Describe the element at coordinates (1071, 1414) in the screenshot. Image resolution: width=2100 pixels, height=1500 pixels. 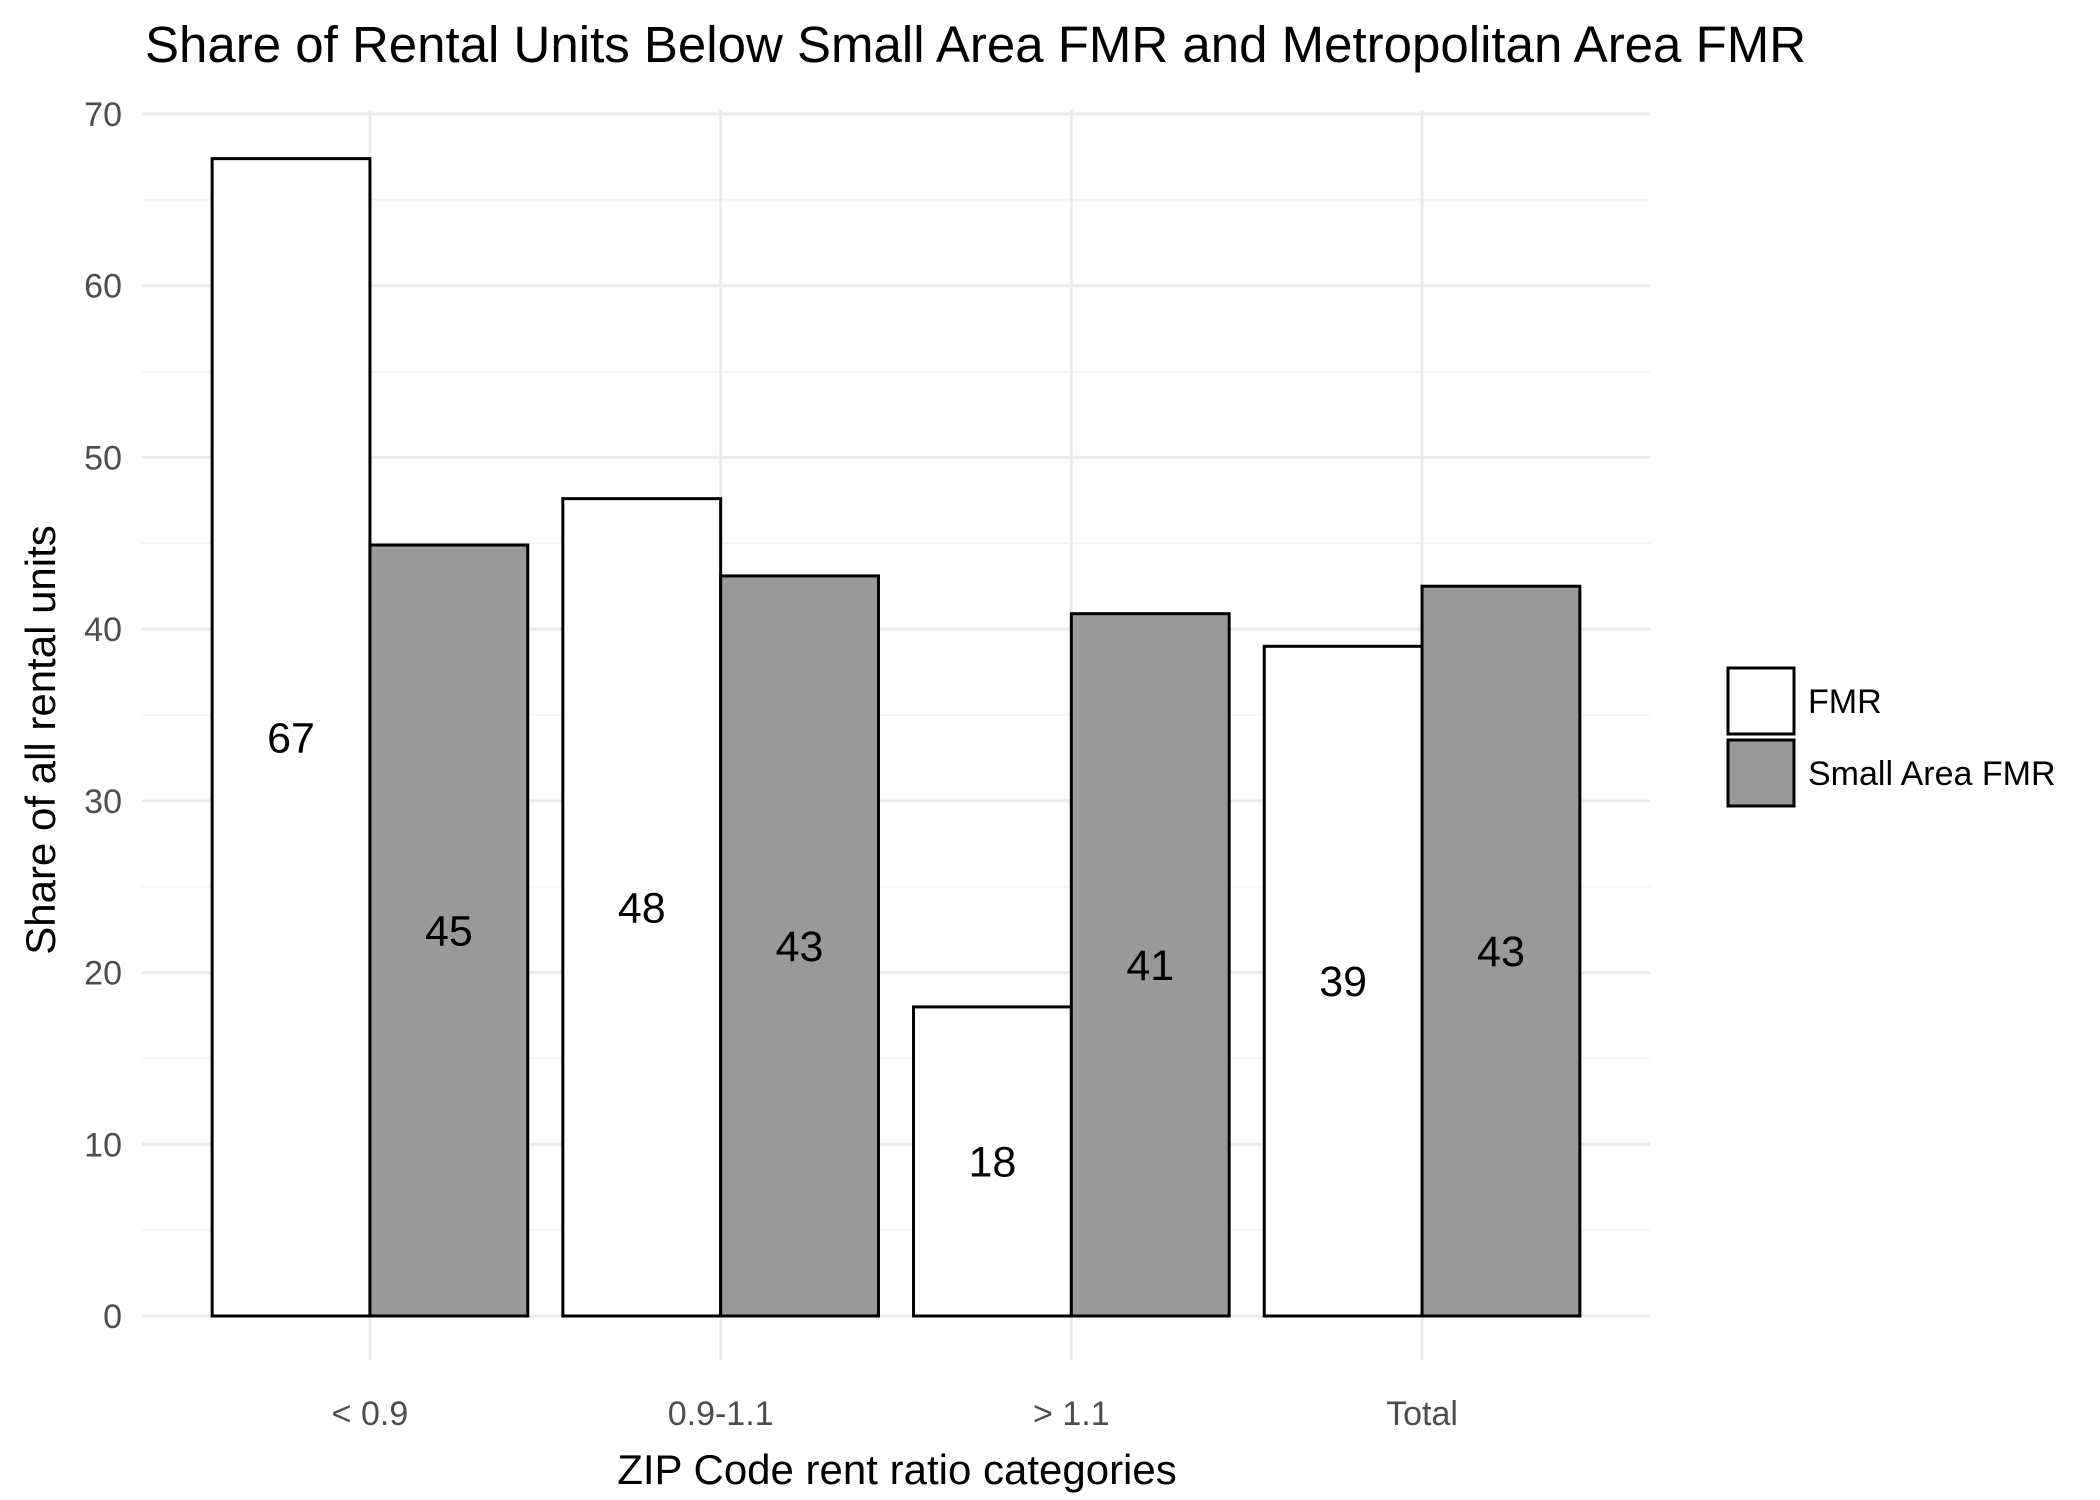
I see `x-tick-label: > 1.1` at that location.